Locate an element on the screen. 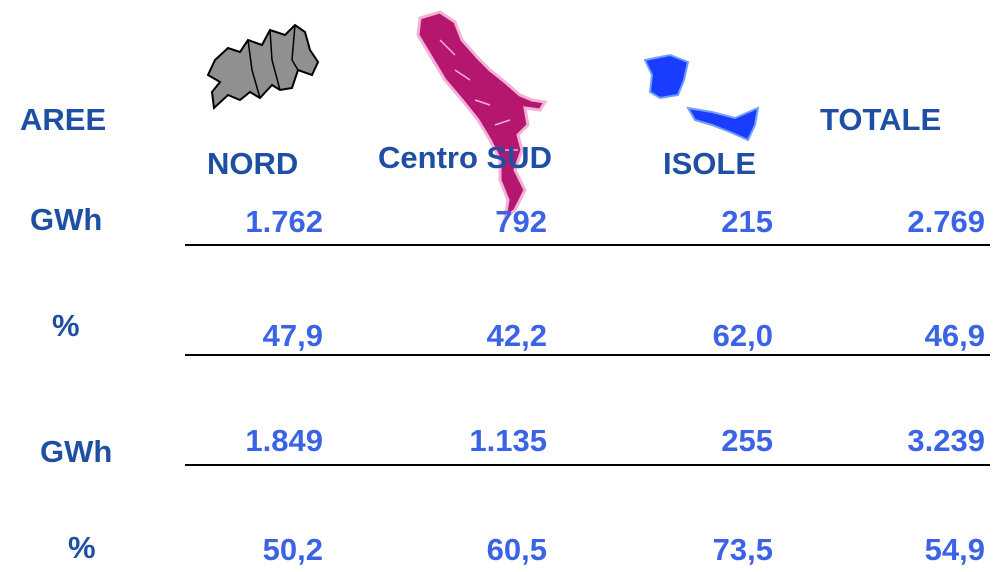 The width and height of the screenshot is (1000, 572). cell: 60,5 is located at coordinates (517, 549).